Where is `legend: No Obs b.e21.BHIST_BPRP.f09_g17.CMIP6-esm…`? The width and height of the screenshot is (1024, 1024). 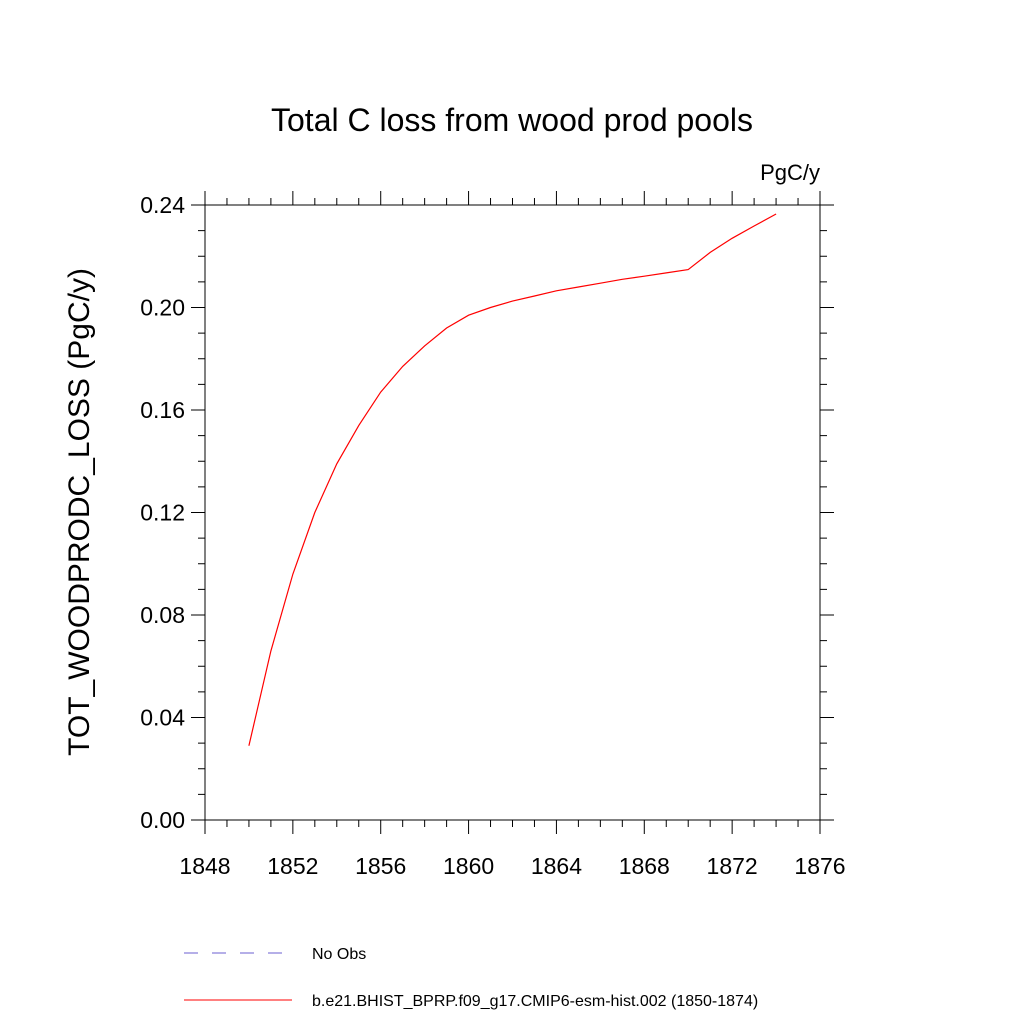
legend: No Obs b.e21.BHIST_BPRP.f09_g17.CMIP6-esm… is located at coordinates (471, 978).